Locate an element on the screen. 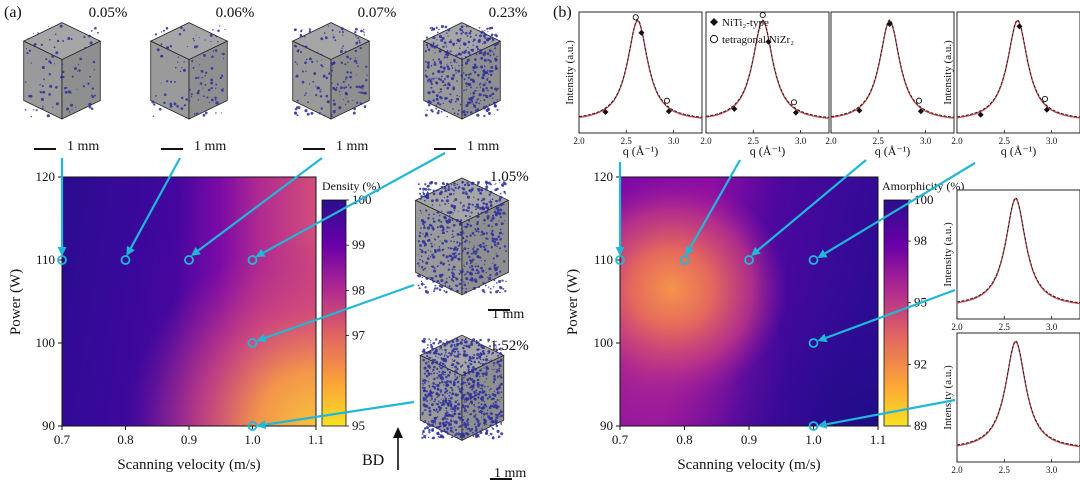 The image size is (1080, 484). legend-nitype: NiTi₂-type is located at coordinates (745, 23).